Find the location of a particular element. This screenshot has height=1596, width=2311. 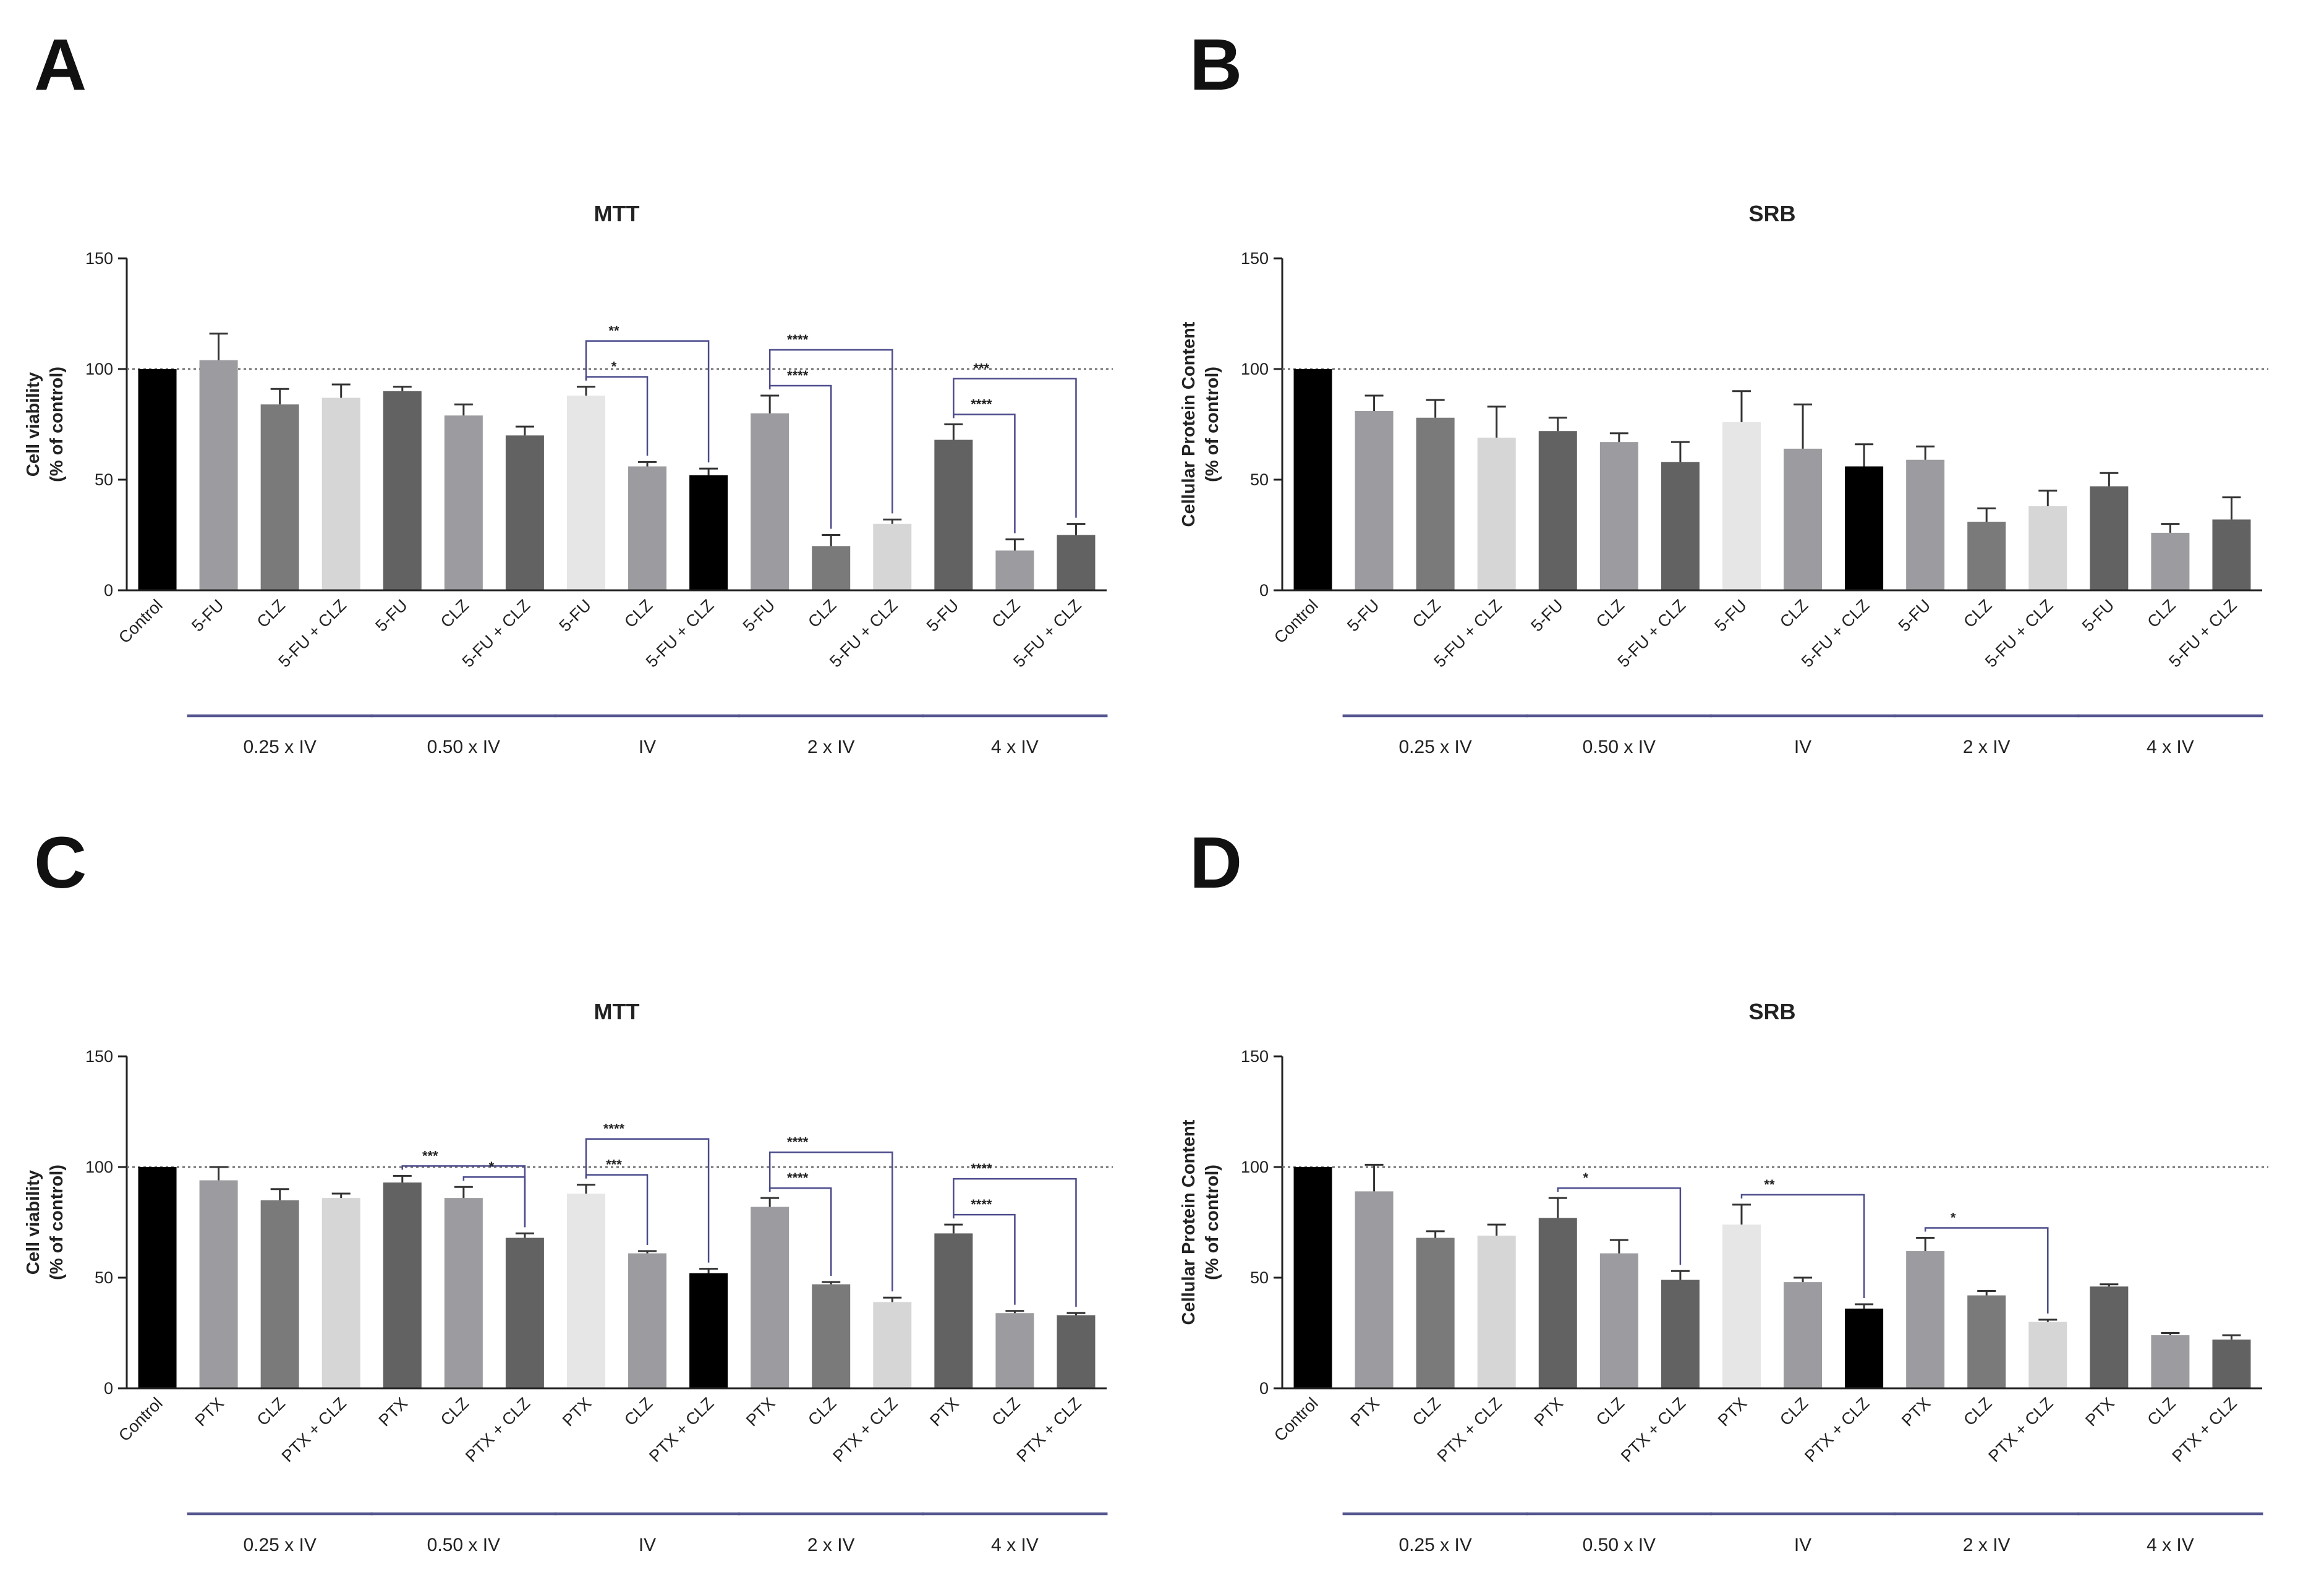

group-label: 4 x IV is located at coordinates (1015, 747).